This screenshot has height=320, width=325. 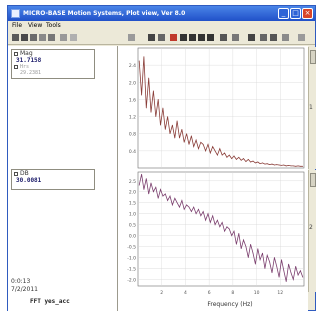 What do you see at coordinates (161, 37) in the screenshot?
I see `copy-icon` at bounding box center [161, 37].